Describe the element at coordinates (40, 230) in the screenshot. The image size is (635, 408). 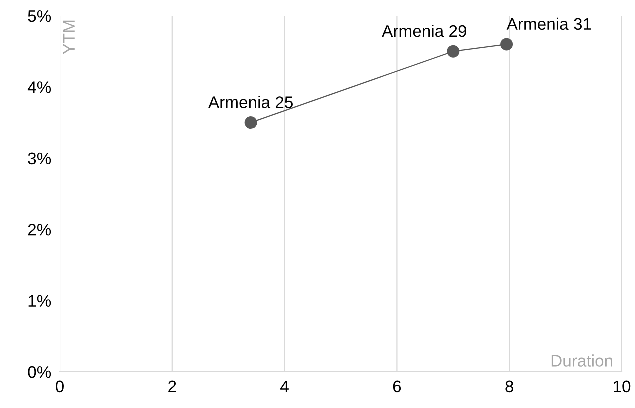
I see `y-tick-label: 2%` at that location.